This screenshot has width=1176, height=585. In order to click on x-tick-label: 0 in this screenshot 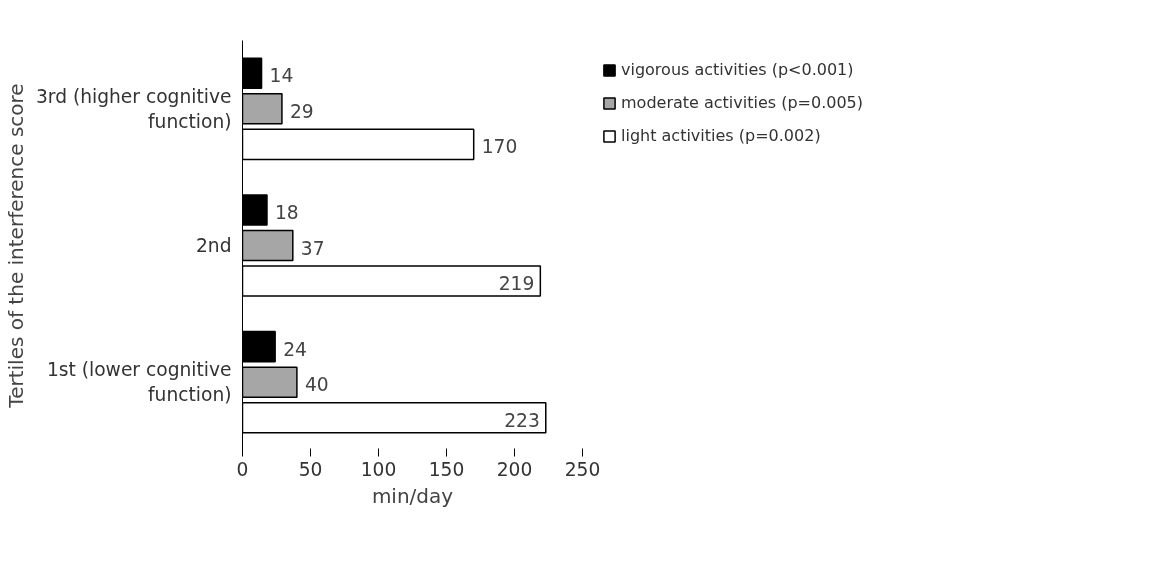, I will do `click(242, 469)`.